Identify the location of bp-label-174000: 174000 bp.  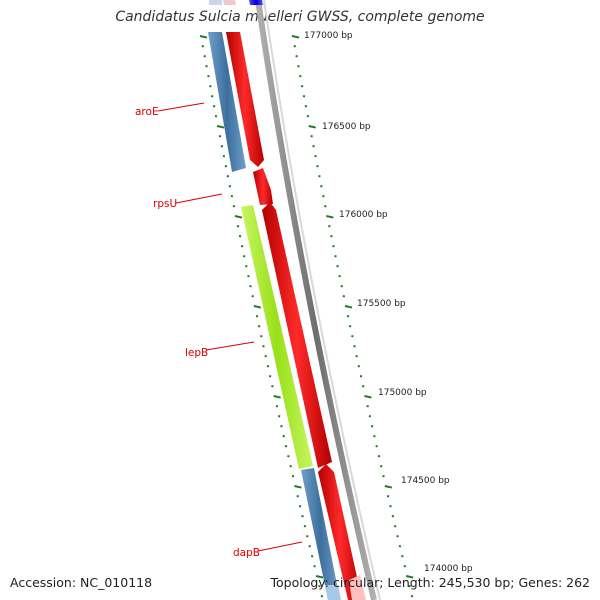
(448, 569).